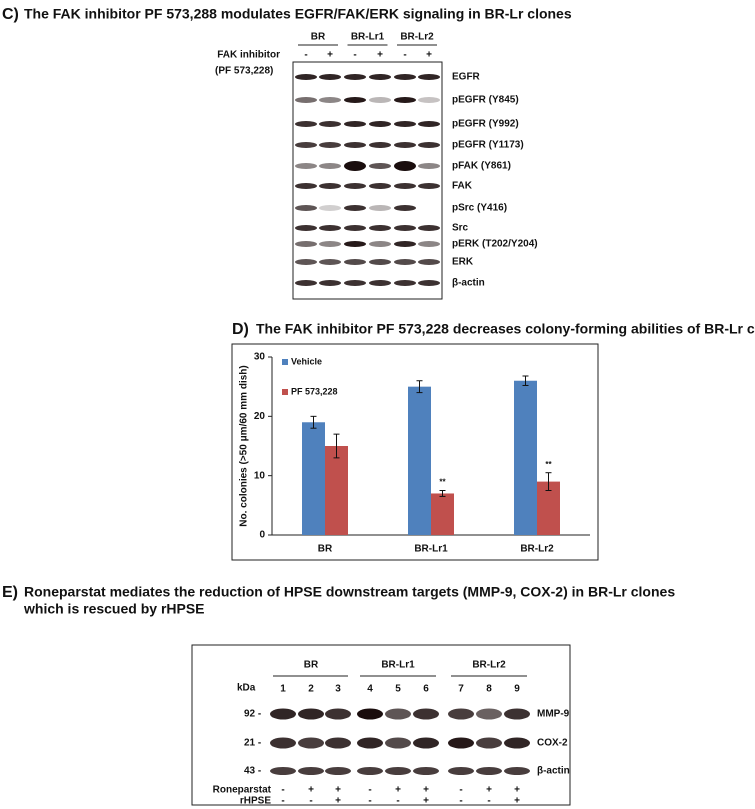  What do you see at coordinates (311, 689) in the screenshot?
I see `lane-number: 2` at bounding box center [311, 689].